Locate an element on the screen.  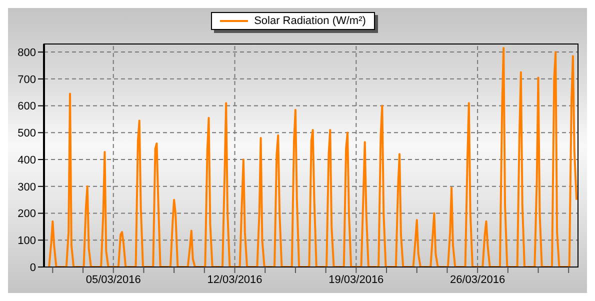
y-tick-label: 300 is located at coordinates (27, 187).